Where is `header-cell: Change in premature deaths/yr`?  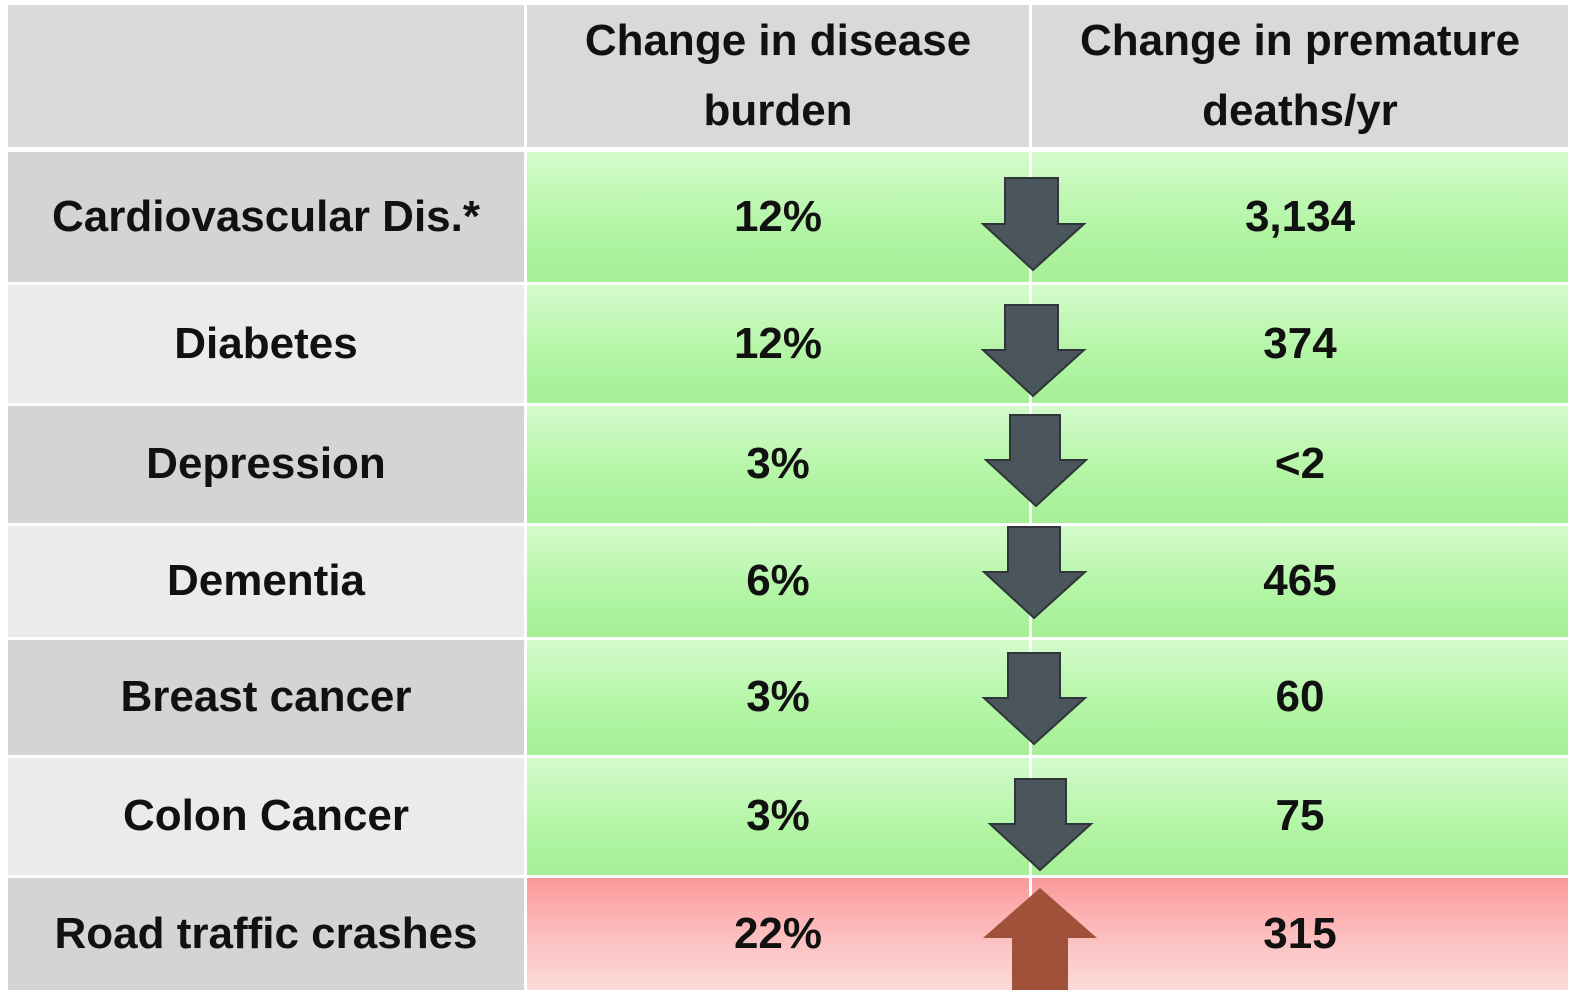
header-cell: Change in premature deaths/yr is located at coordinates (1300, 76).